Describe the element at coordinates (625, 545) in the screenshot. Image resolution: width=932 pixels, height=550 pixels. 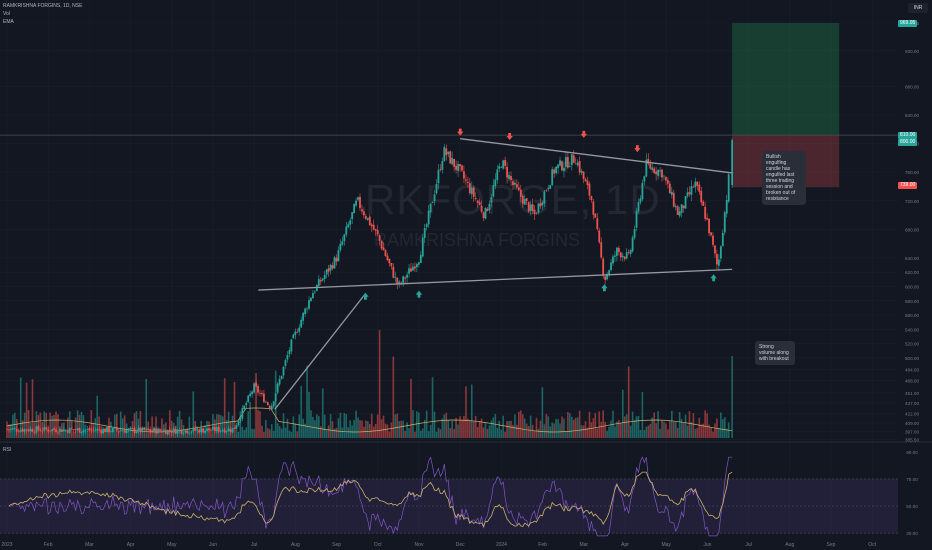
I see `time-axis-label: Apr` at that location.